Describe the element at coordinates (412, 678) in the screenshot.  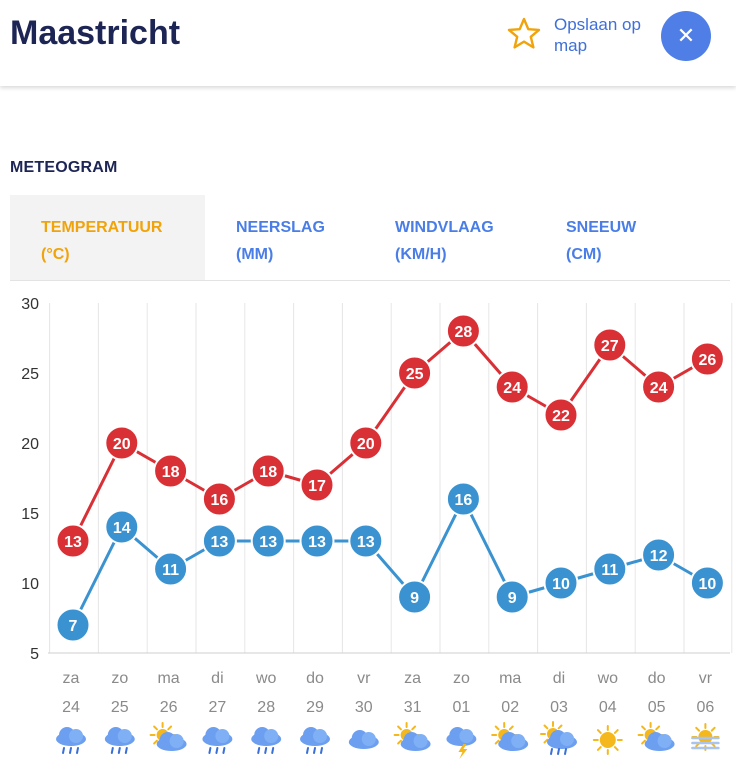
I see `day-label: za` at that location.